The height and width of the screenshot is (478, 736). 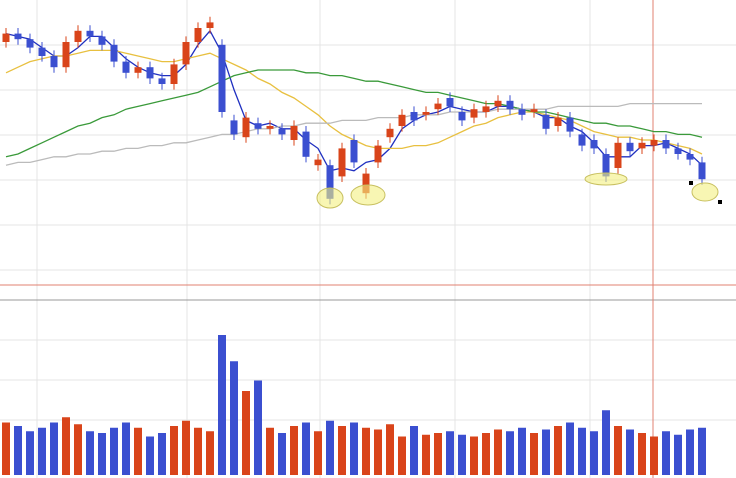 I want to click on moving-average, so click(x=353, y=134).